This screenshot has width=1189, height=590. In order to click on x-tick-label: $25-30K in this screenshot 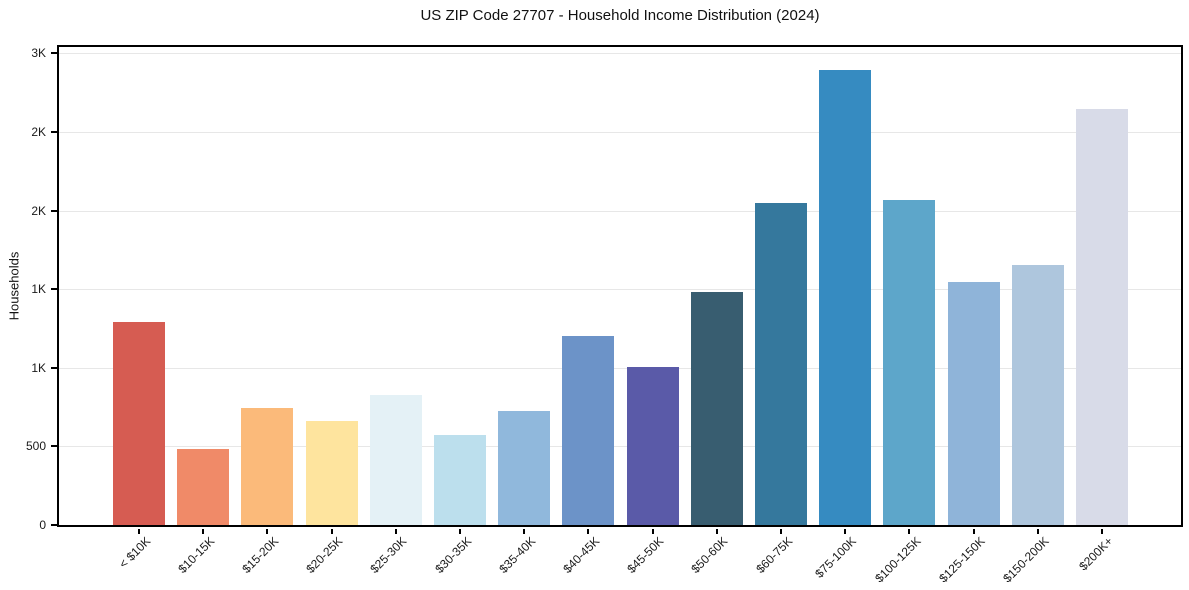, I will do `click(388, 555)`.